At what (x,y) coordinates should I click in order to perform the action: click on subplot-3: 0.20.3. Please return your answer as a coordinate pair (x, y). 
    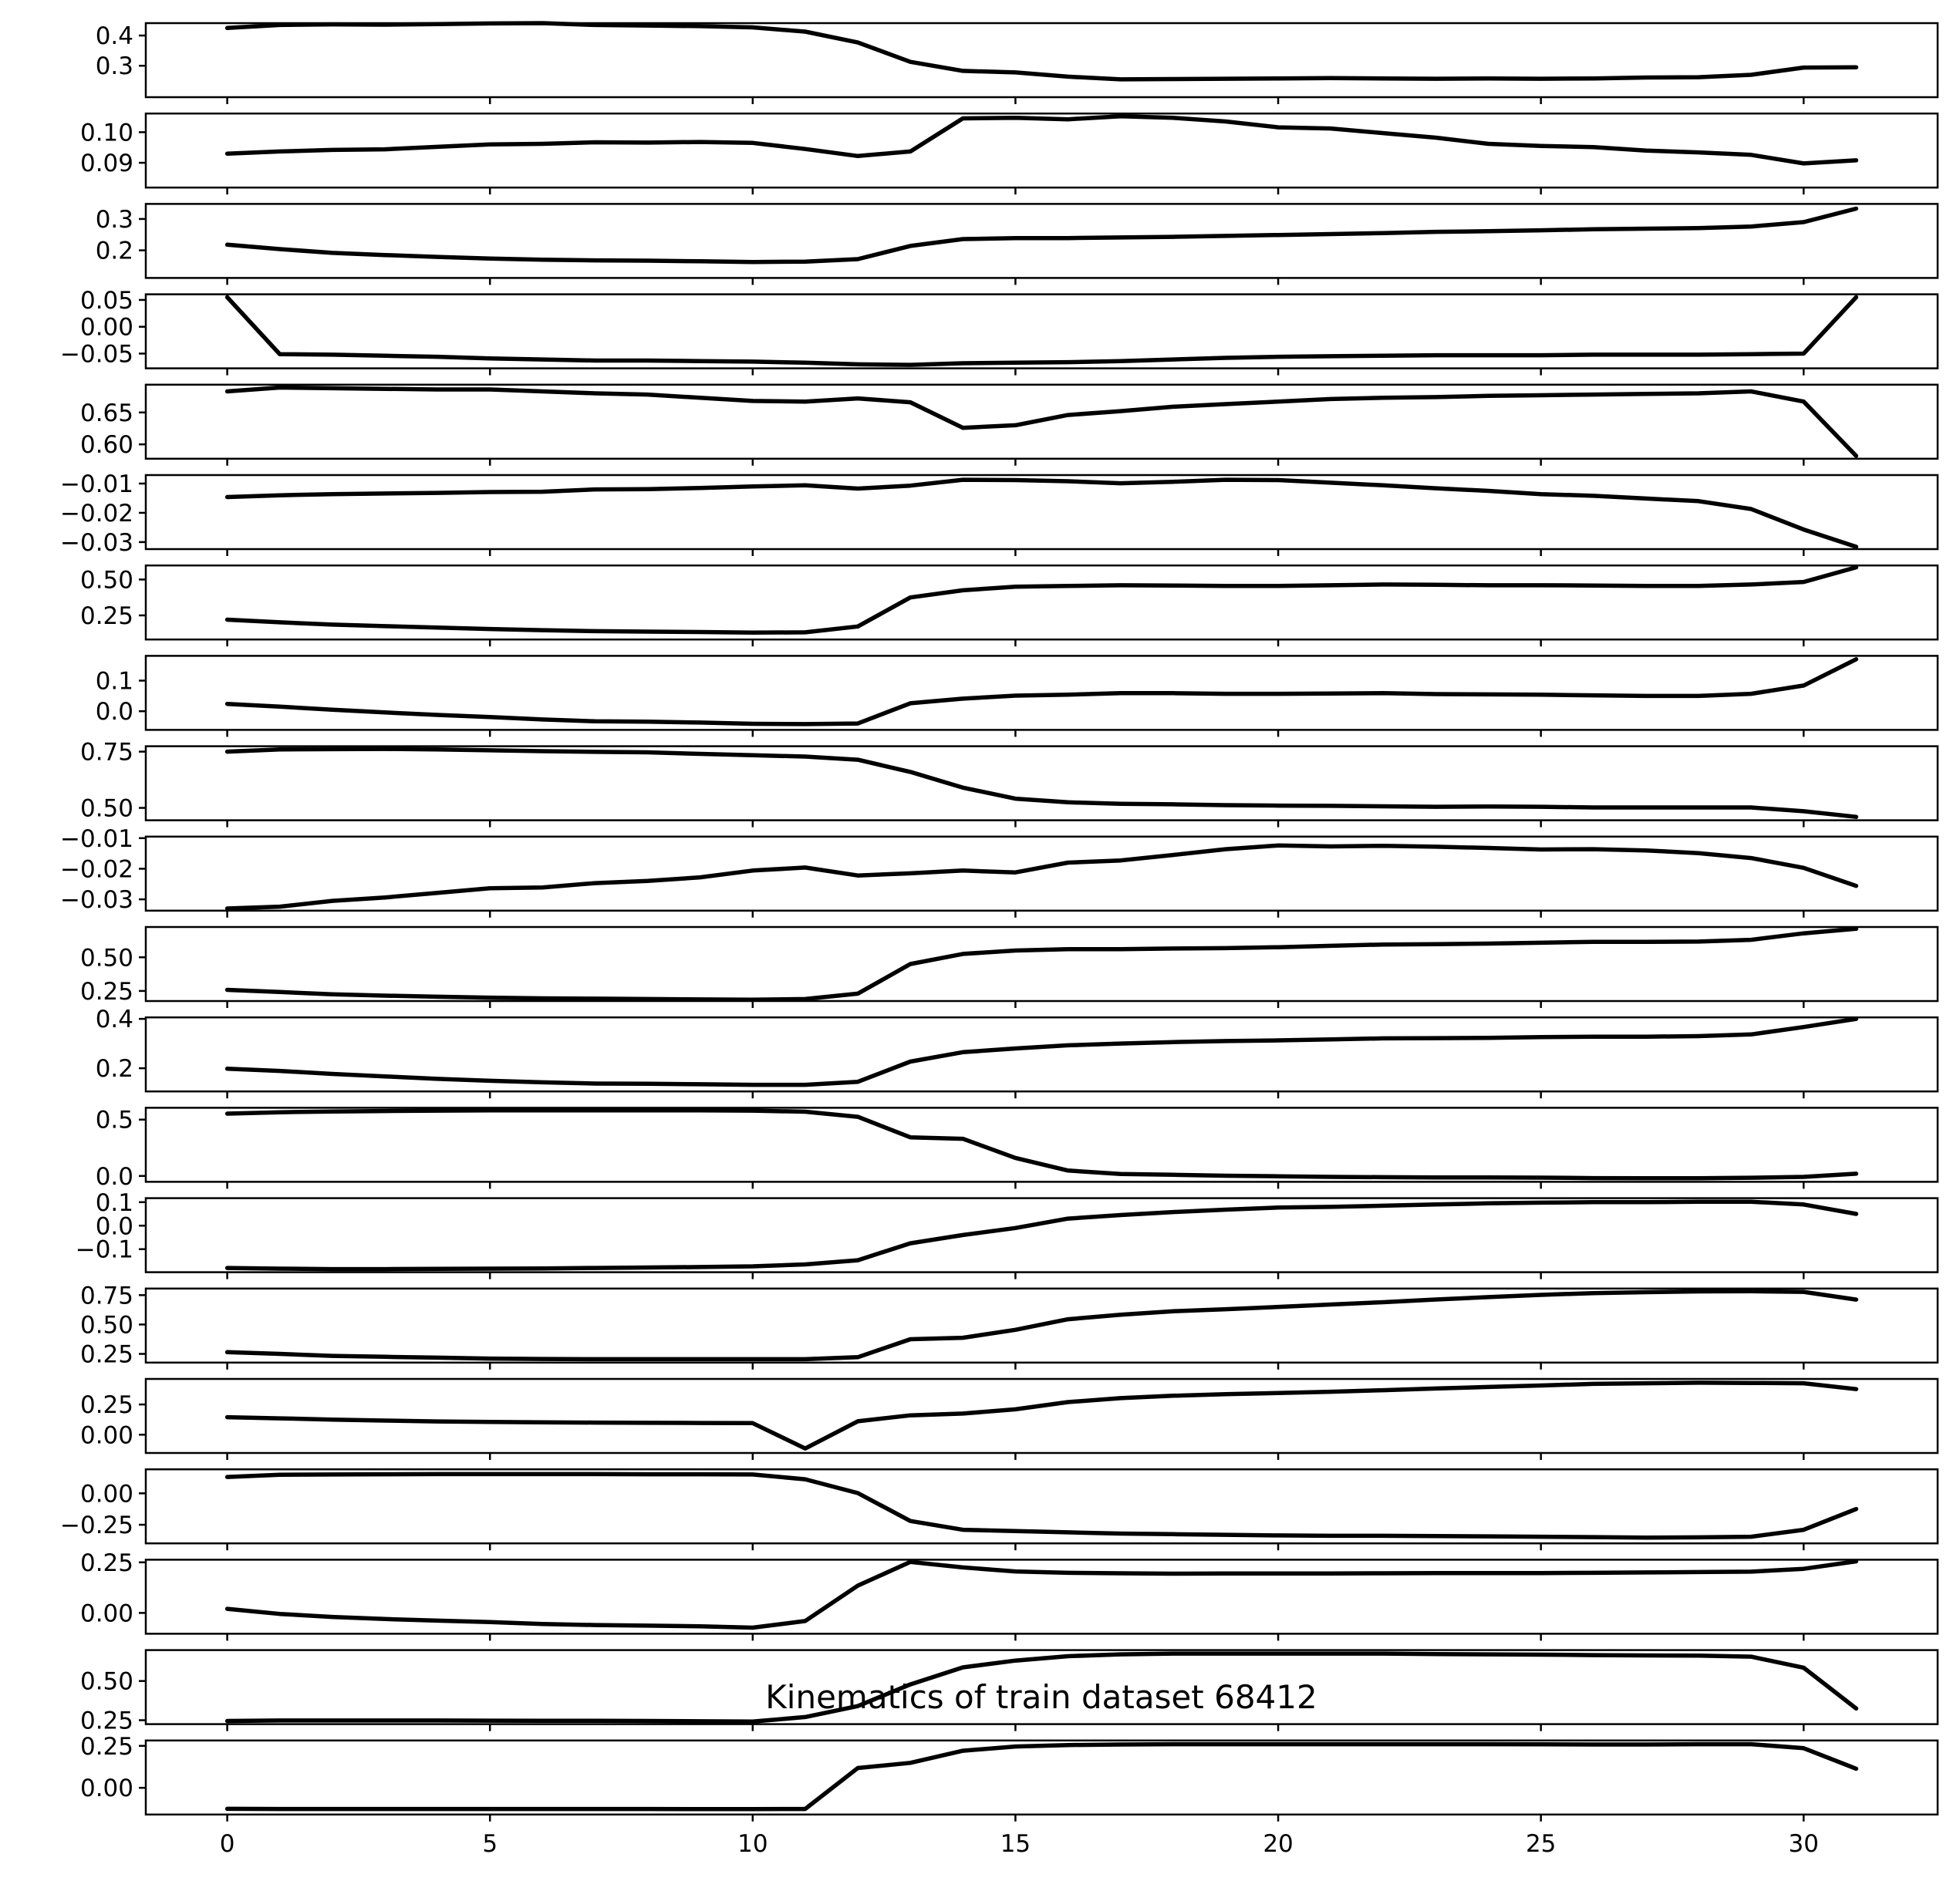
    Looking at the image, I should click on (1018, 244).